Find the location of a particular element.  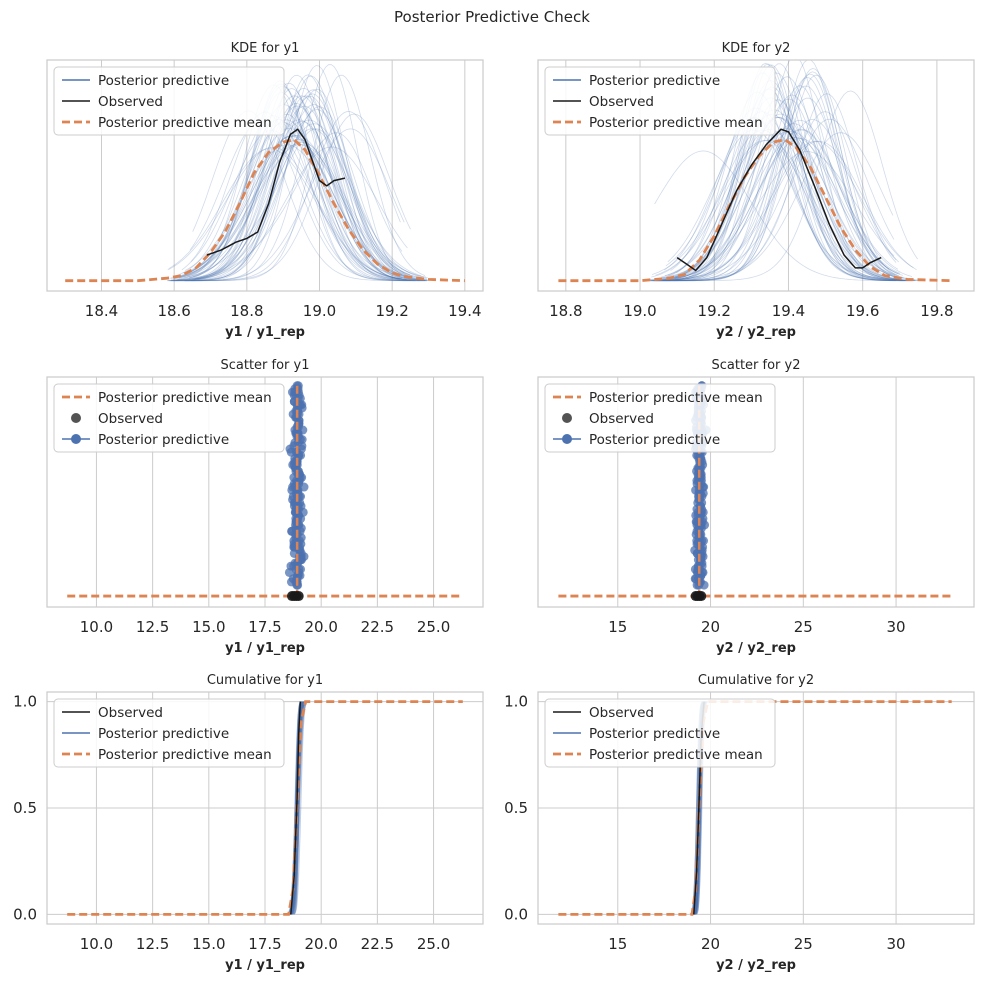

x-tick-label: 17.5 is located at coordinates (264, 627).